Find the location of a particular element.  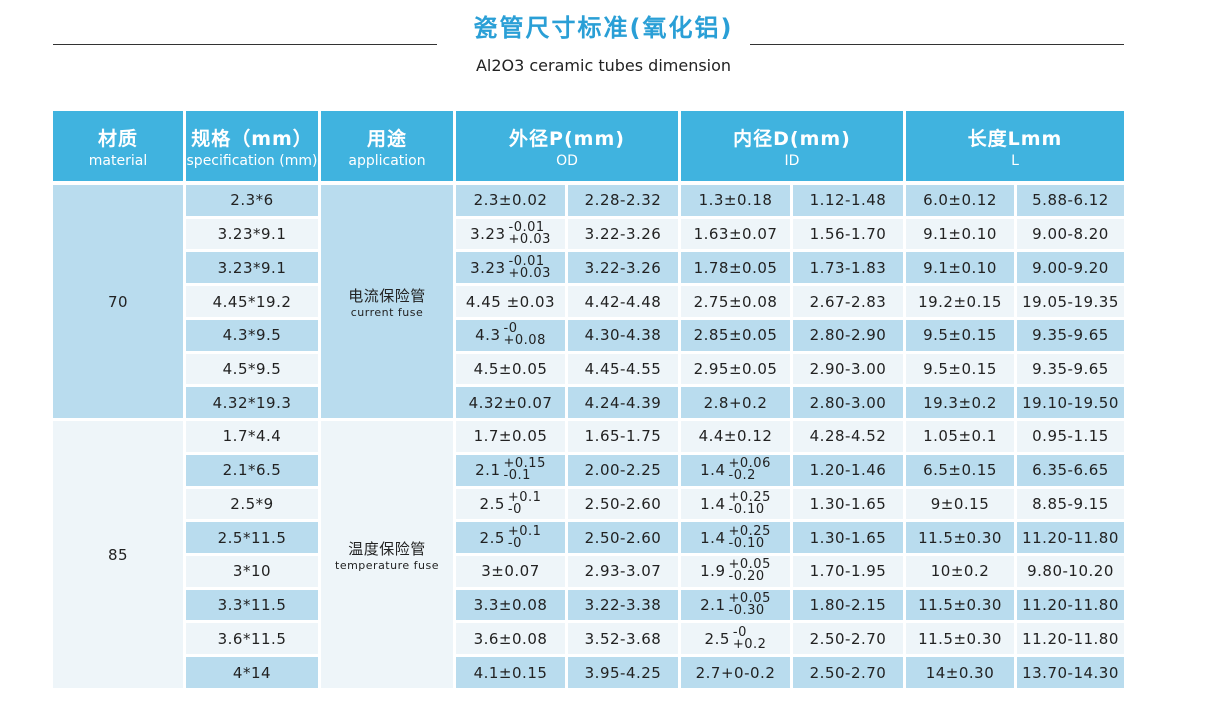

tolerance-lower: -0.20 is located at coordinates (746, 577).